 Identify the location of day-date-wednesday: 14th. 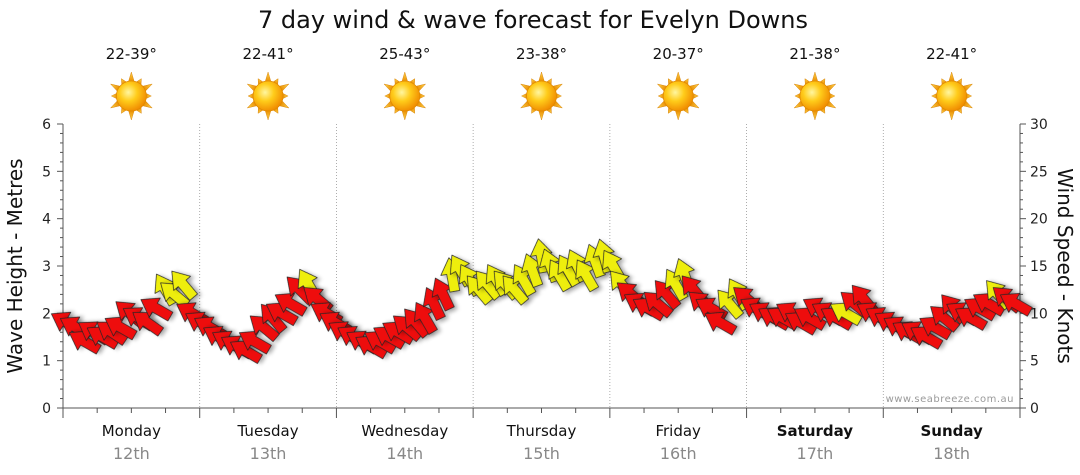
(404, 453).